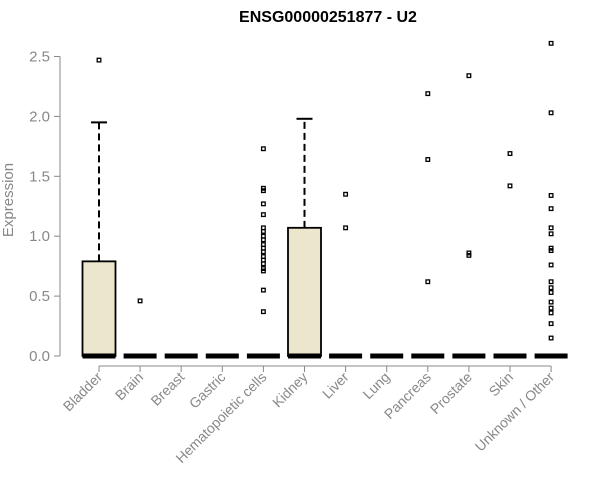  What do you see at coordinates (167, 389) in the screenshot?
I see `x-tick-label: Breast` at bounding box center [167, 389].